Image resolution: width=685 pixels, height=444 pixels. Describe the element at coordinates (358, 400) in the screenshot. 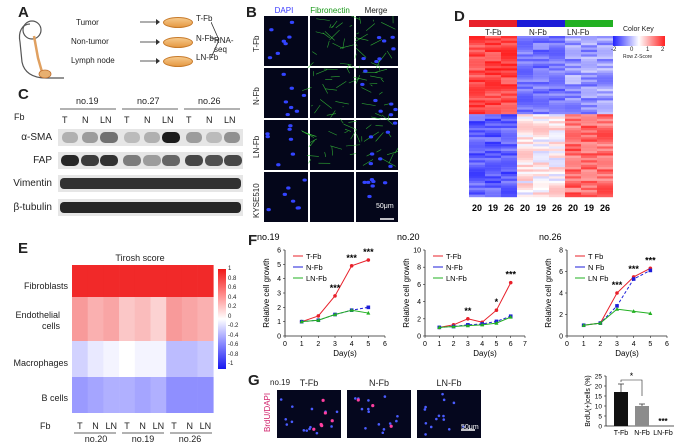

I see `brdu-nucleus` at that location.